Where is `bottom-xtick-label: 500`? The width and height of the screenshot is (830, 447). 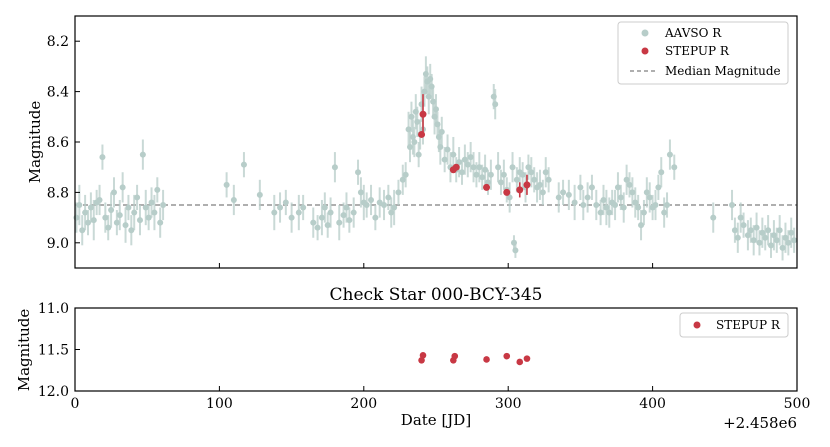 bottom-xtick-label: 500 is located at coordinates (797, 404).